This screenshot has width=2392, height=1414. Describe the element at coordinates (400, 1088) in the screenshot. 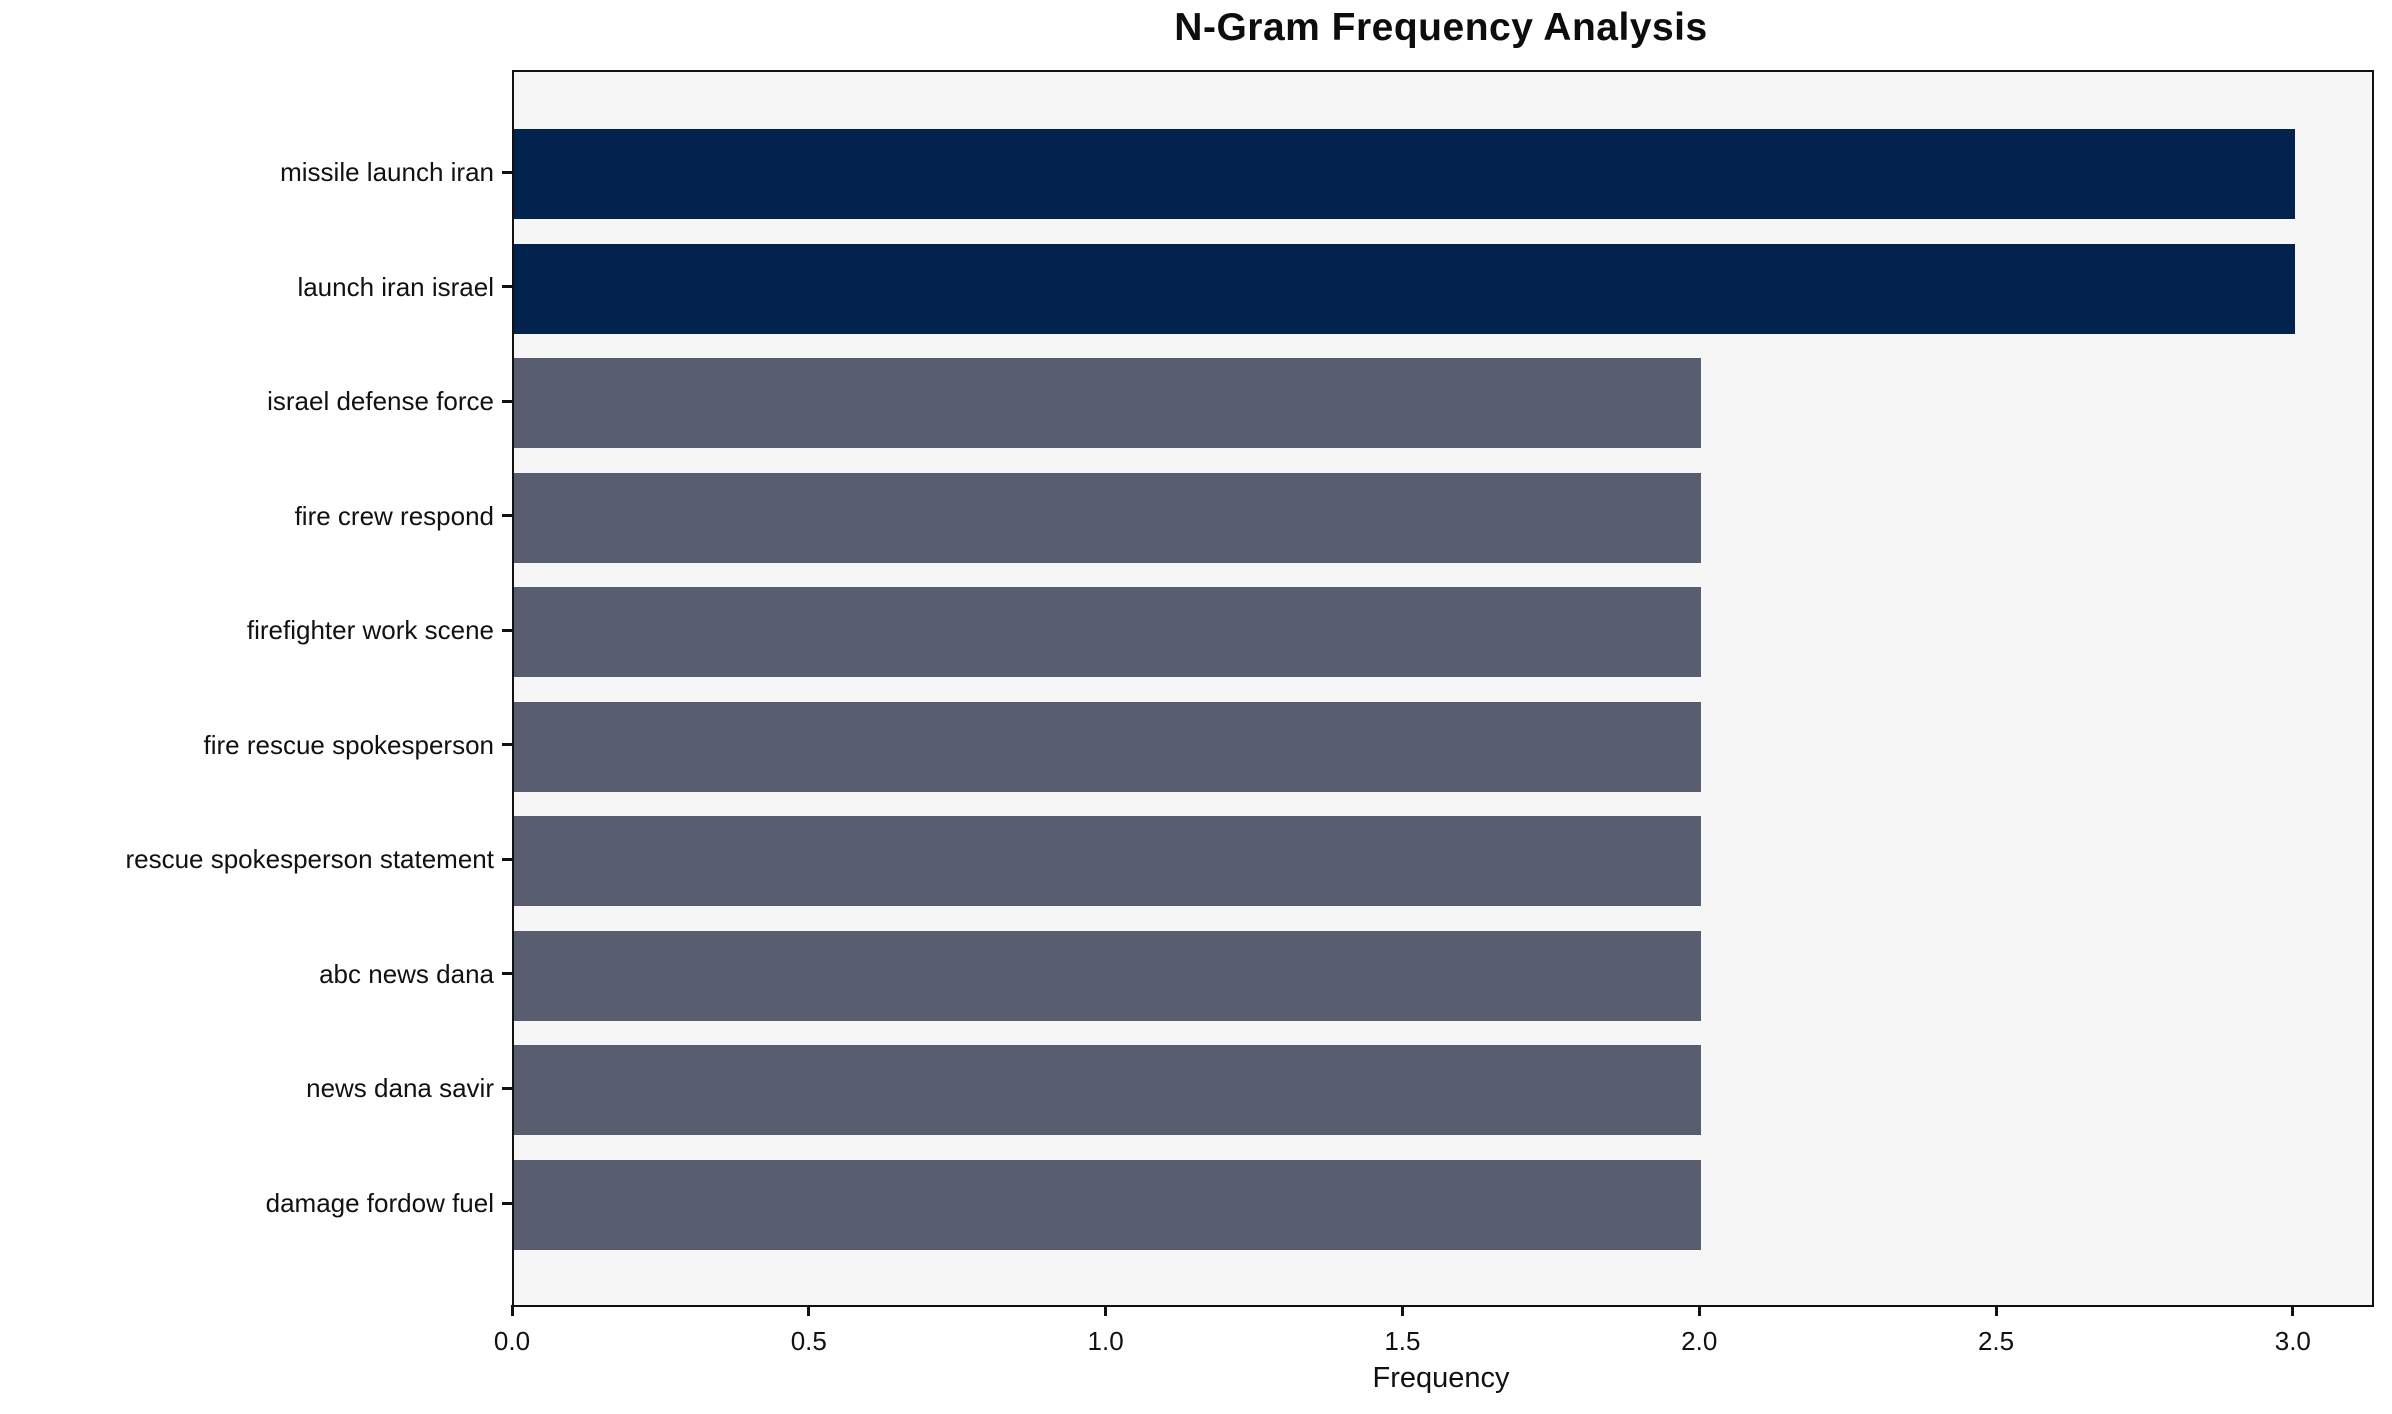

I see `y-axis-label: news dana savir` at that location.